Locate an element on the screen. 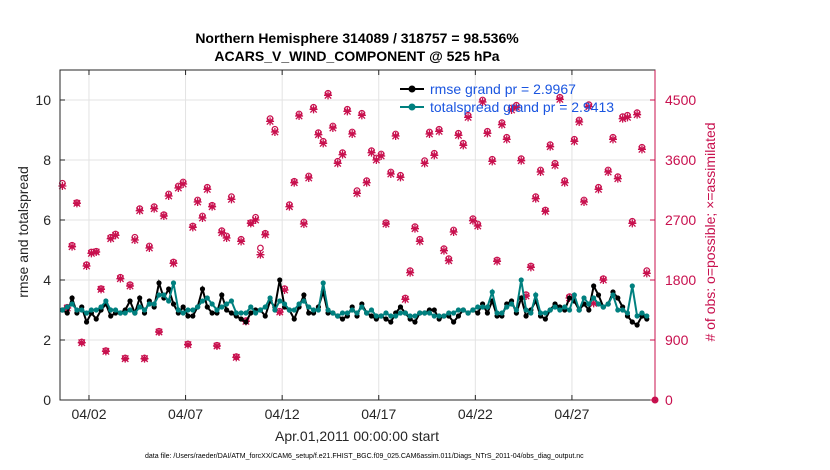 The image size is (830, 470). y-axis-label: rmse and totalspread is located at coordinates (23, 232).